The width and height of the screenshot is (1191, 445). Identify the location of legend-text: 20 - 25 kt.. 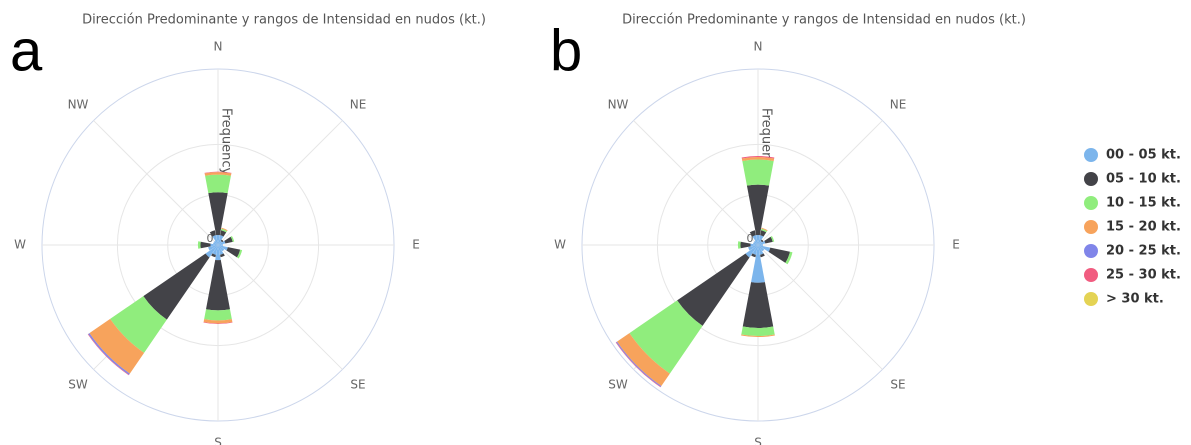
(1143, 251).